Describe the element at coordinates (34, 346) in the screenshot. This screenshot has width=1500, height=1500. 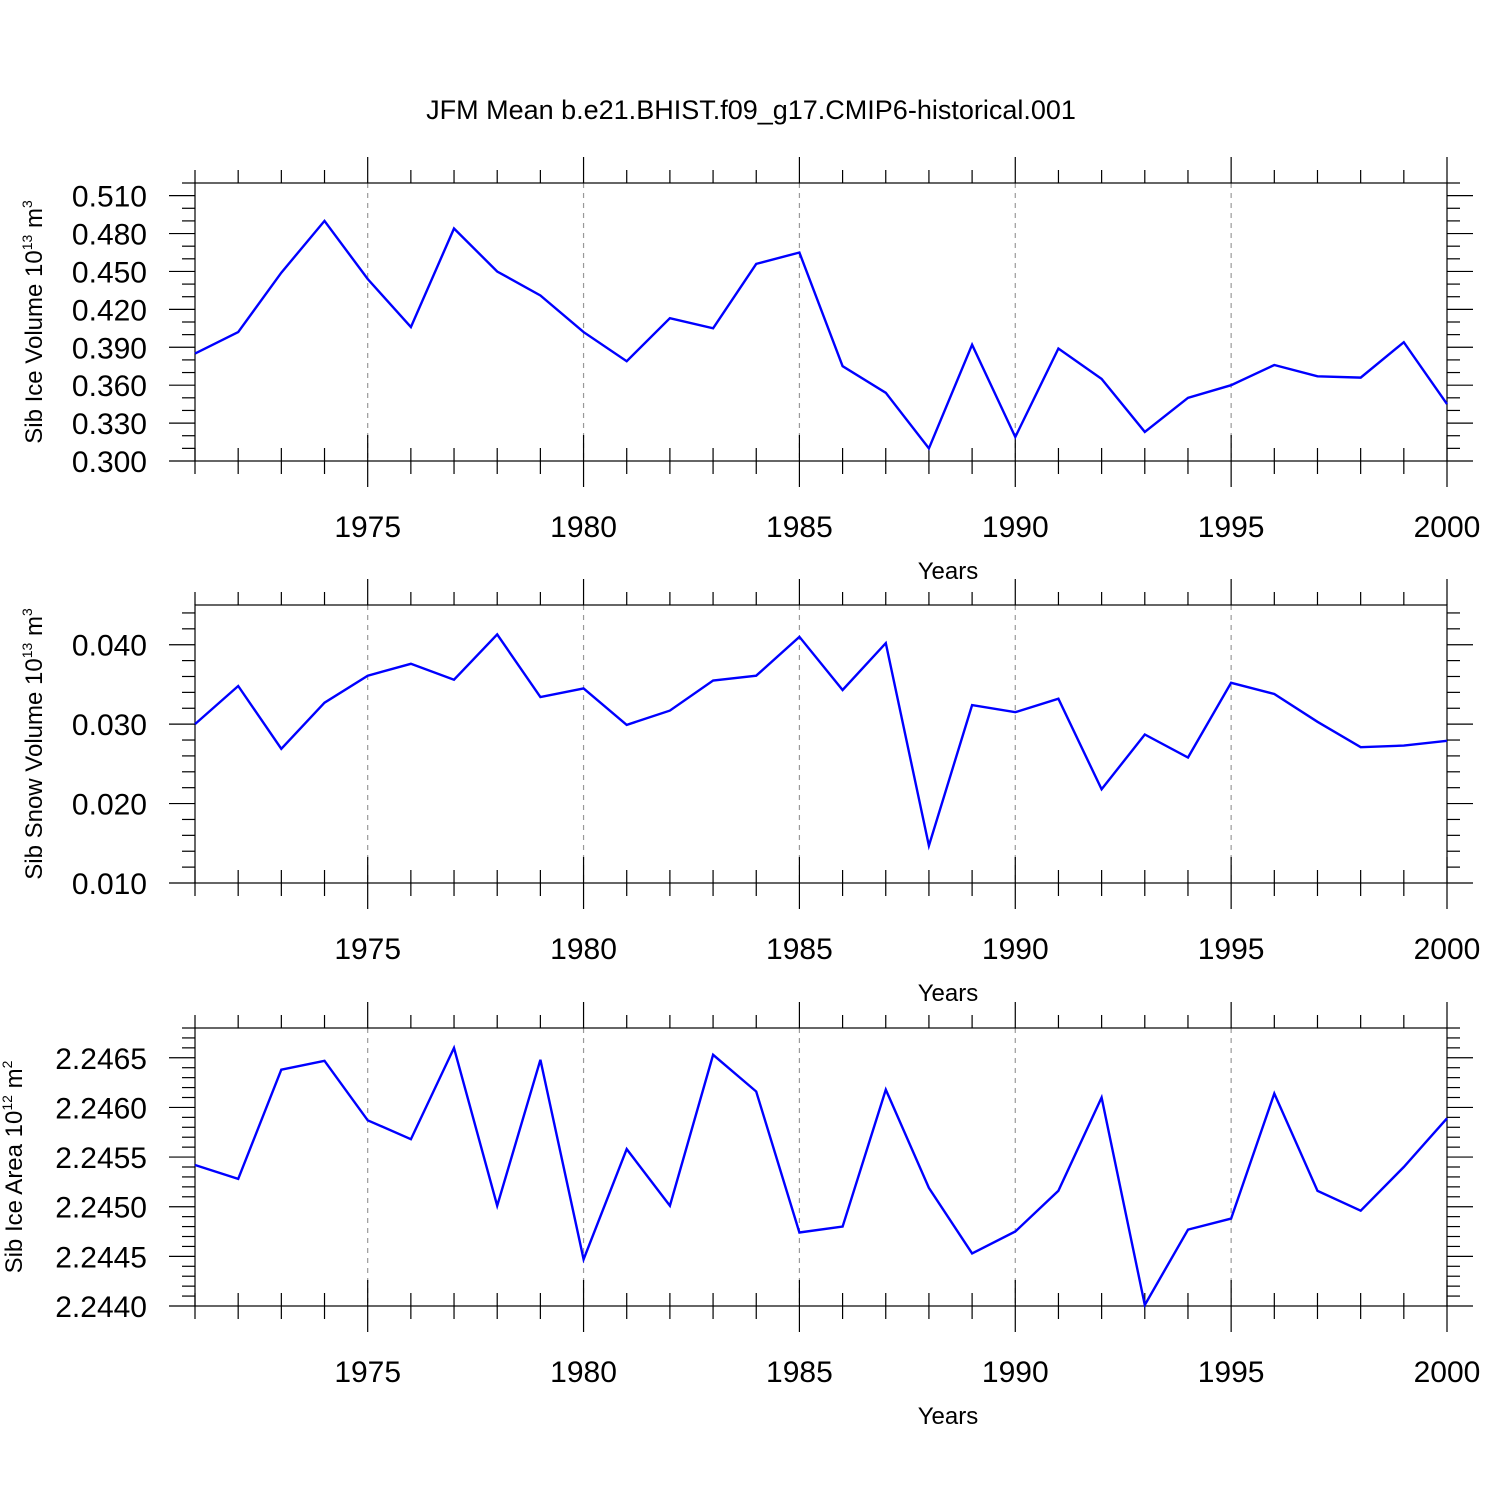
I see `y-axis-title-text: Sib Ice Volume 10` at that location.